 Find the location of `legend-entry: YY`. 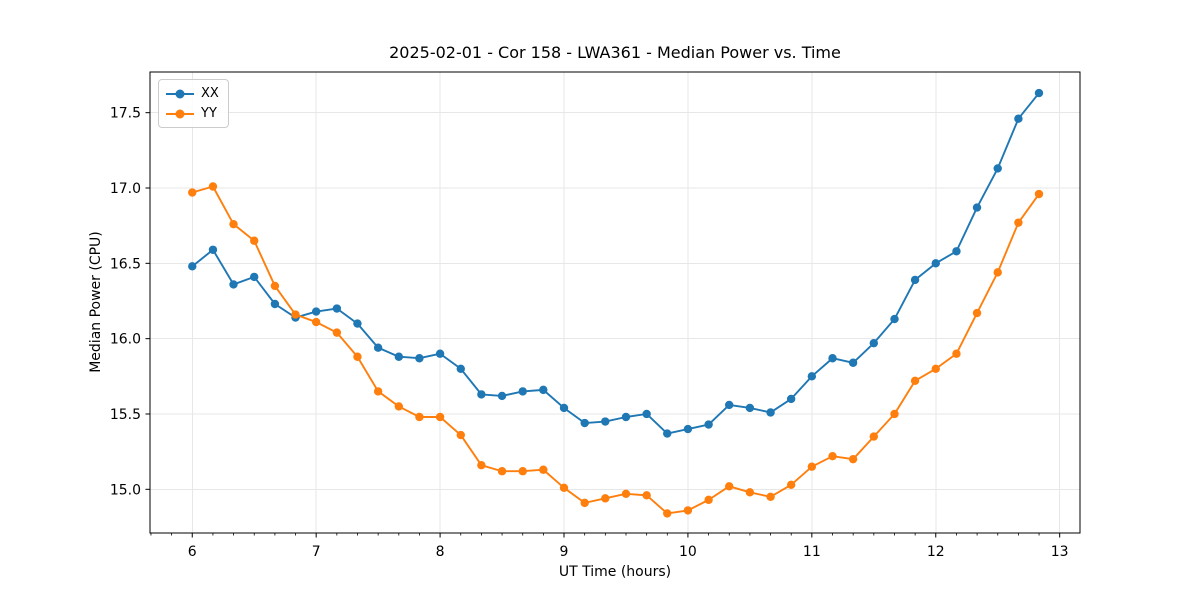

legend-entry: YY is located at coordinates (192, 113).